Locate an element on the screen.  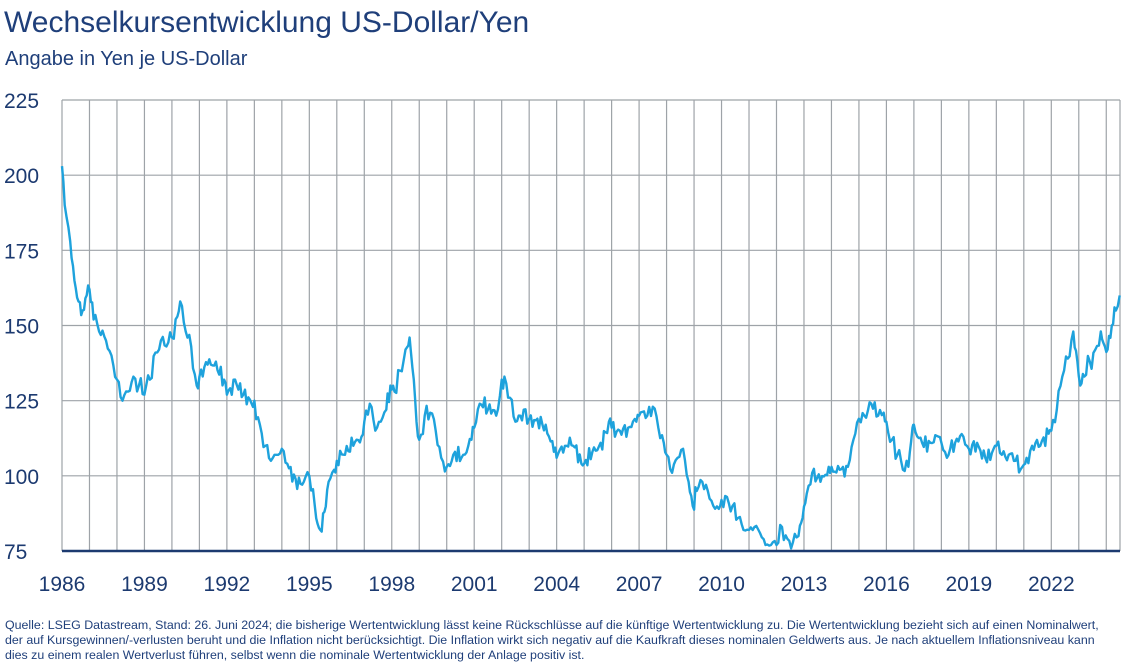
x-tick-label: 2022 is located at coordinates (1051, 584).